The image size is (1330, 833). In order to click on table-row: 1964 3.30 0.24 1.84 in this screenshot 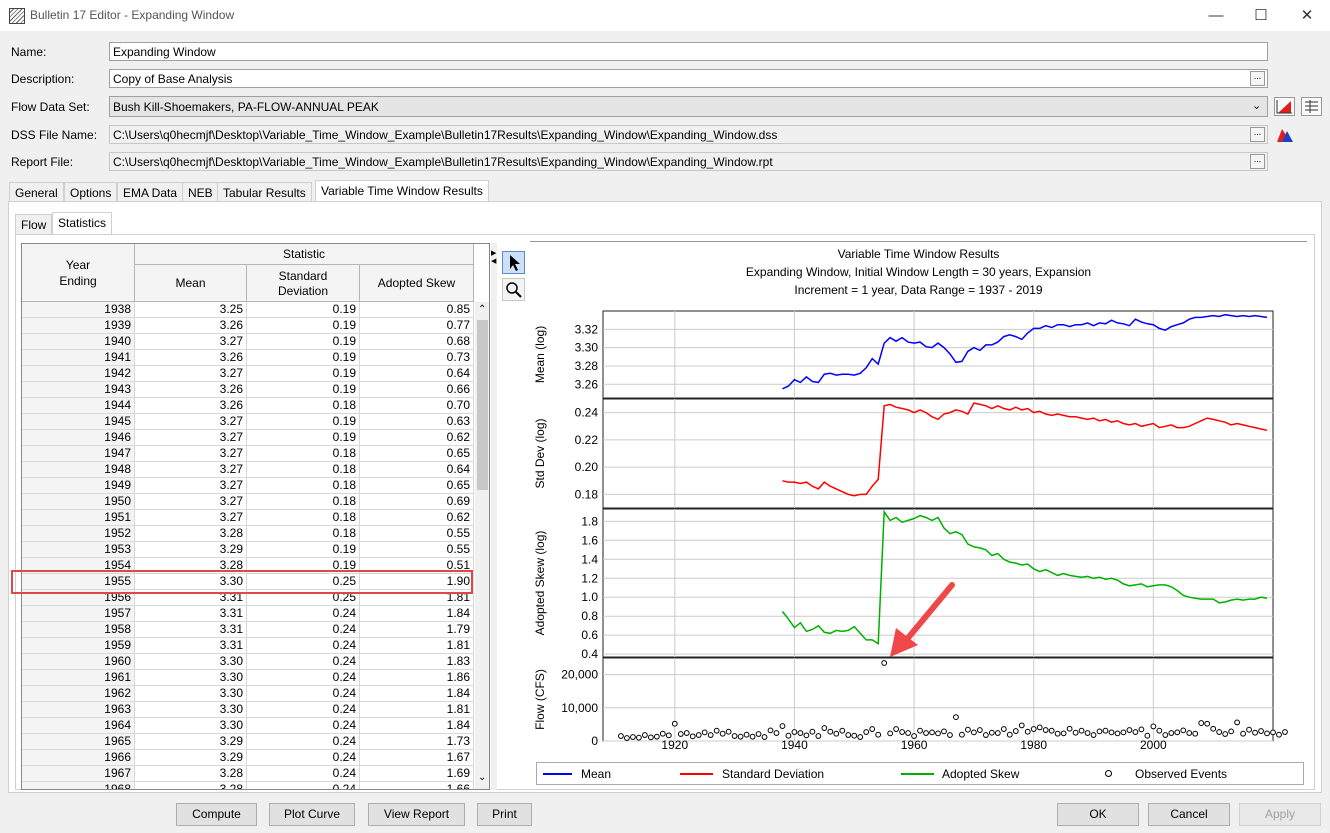, I will do `click(248, 726)`.